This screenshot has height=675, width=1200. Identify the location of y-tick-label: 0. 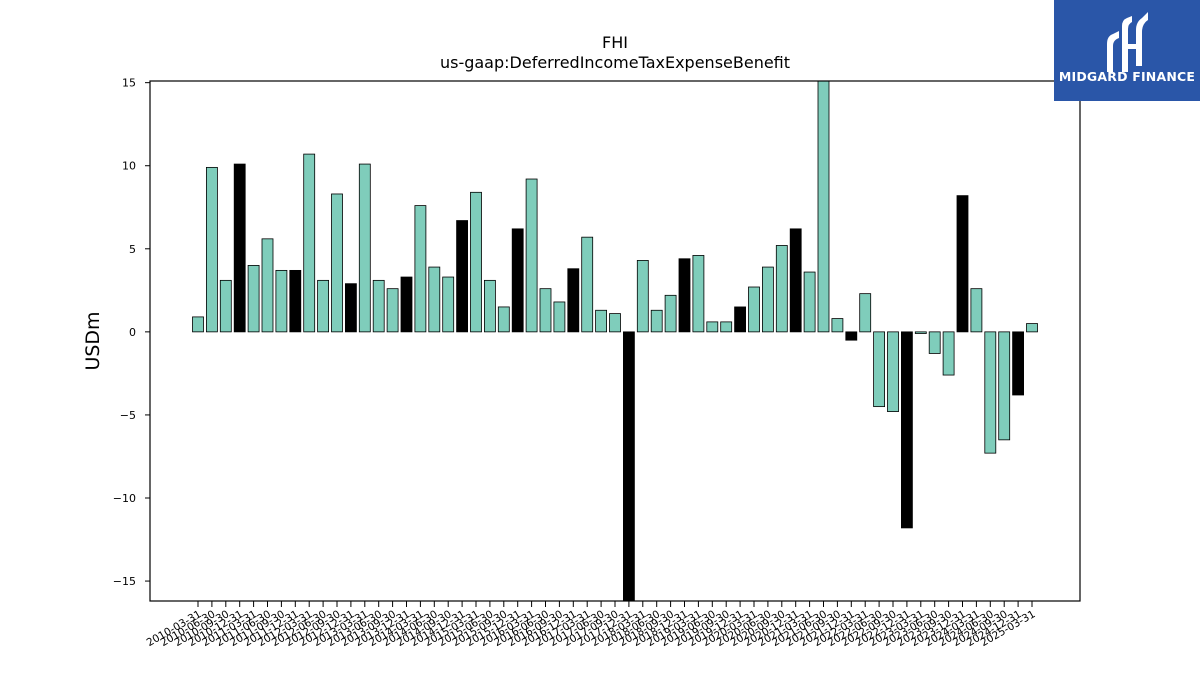
(132, 332).